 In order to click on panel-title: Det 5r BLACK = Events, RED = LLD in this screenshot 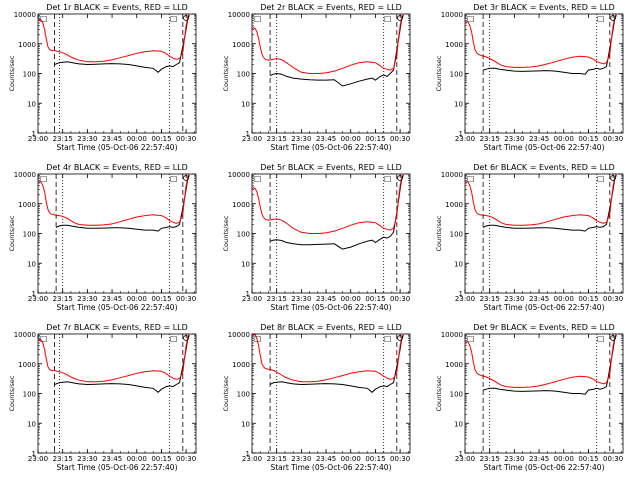, I will do `click(331, 167)`.